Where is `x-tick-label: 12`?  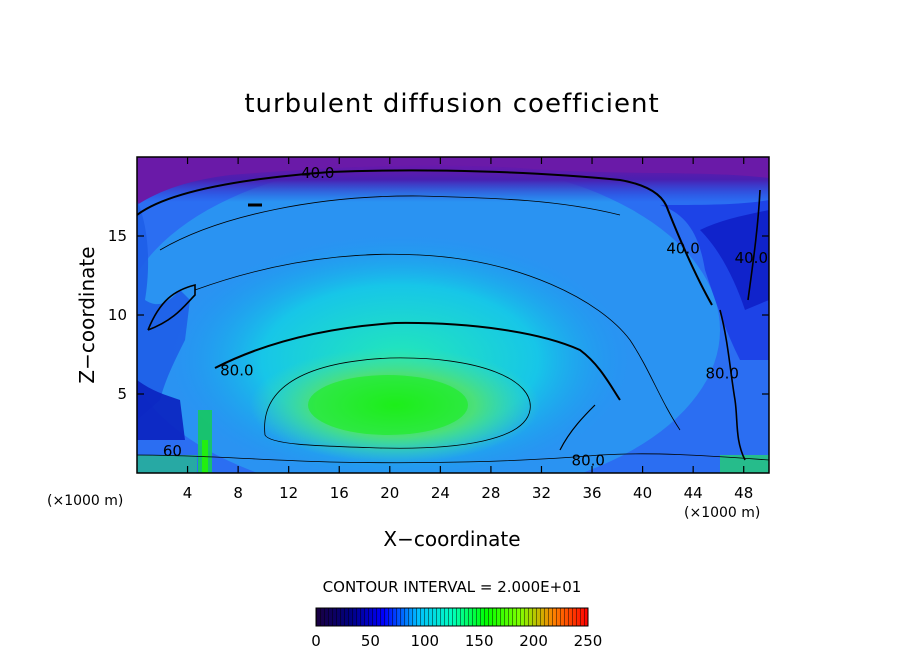
x-tick-label: 12 is located at coordinates (288, 493).